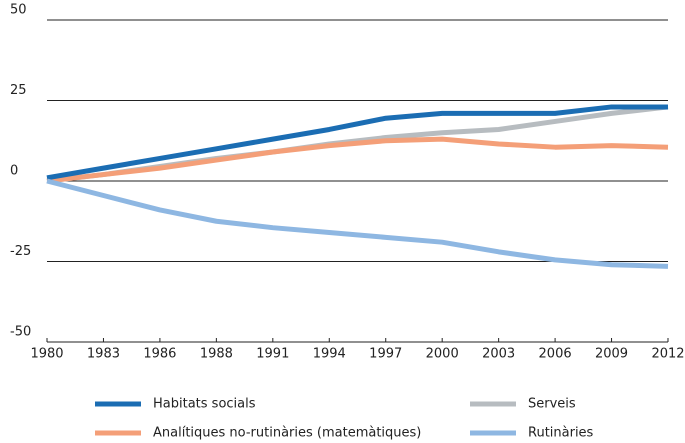 This screenshot has height=443, width=685. Describe the element at coordinates (159, 354) in the screenshot. I see `x-tick-label: 1986` at that location.